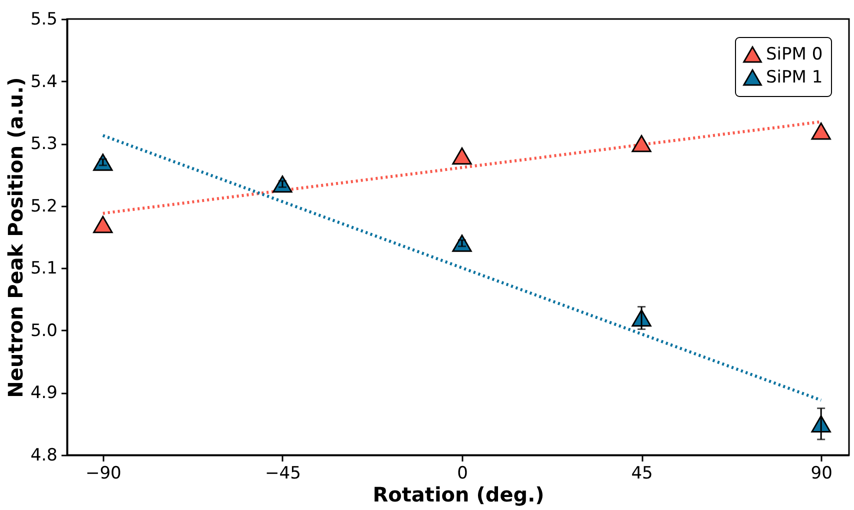 This screenshot has height=510, width=854. What do you see at coordinates (44, 393) in the screenshot?
I see `y-tick-label: 4.9` at bounding box center [44, 393].